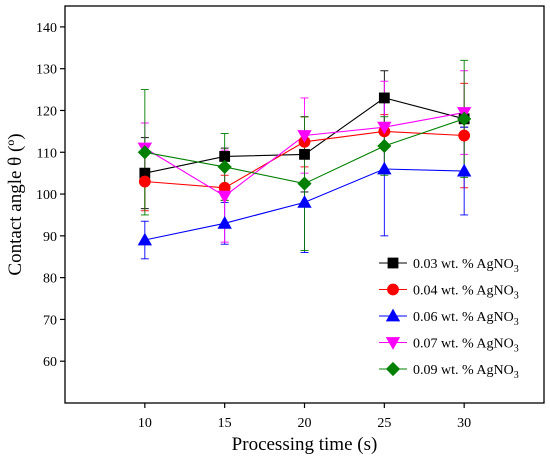 Image resolution: width=550 pixels, height=460 pixels. What do you see at coordinates (145, 423) in the screenshot?
I see `x-tick-label: 10` at bounding box center [145, 423].